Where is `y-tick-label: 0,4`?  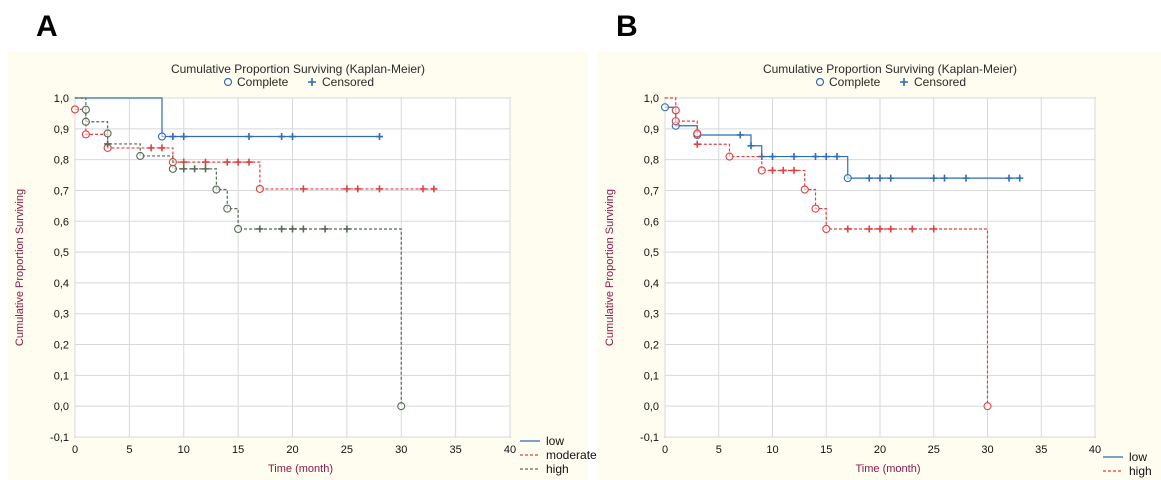
y-tick-label: 0,4 is located at coordinates (61, 284).